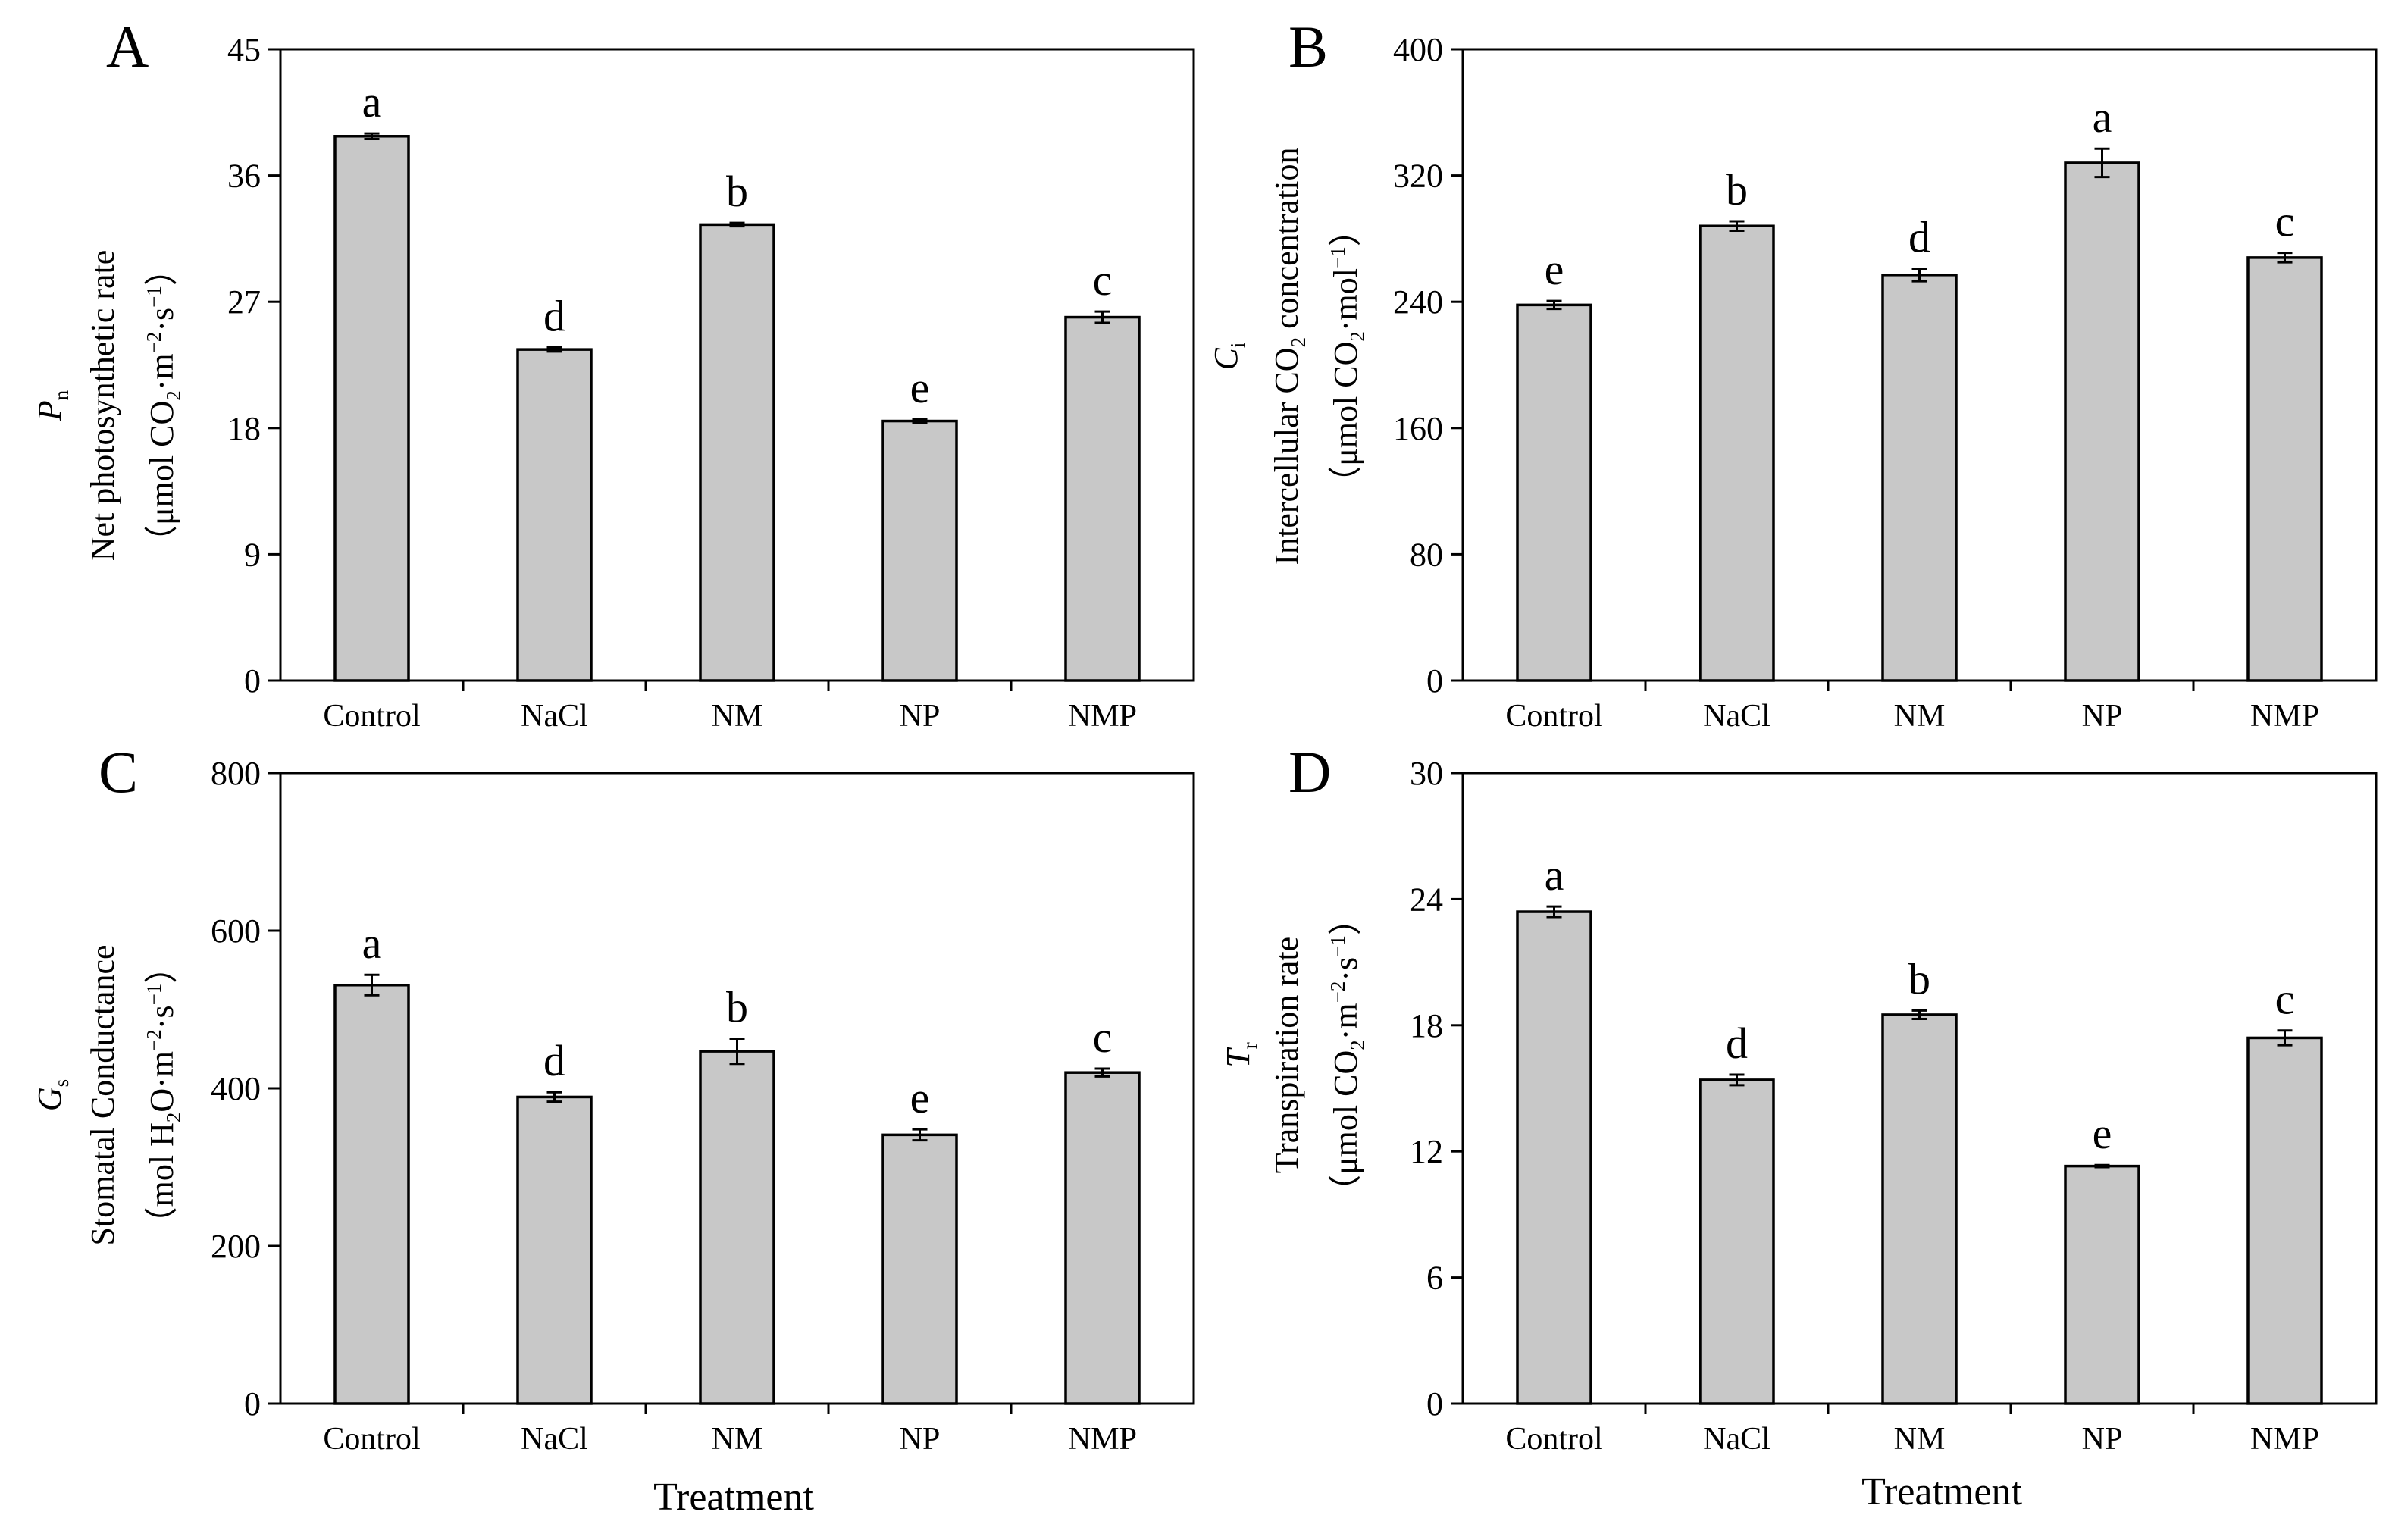 This screenshot has width=2392, height=1540. I want to click on y-tick-label: 160, so click(1418, 428).